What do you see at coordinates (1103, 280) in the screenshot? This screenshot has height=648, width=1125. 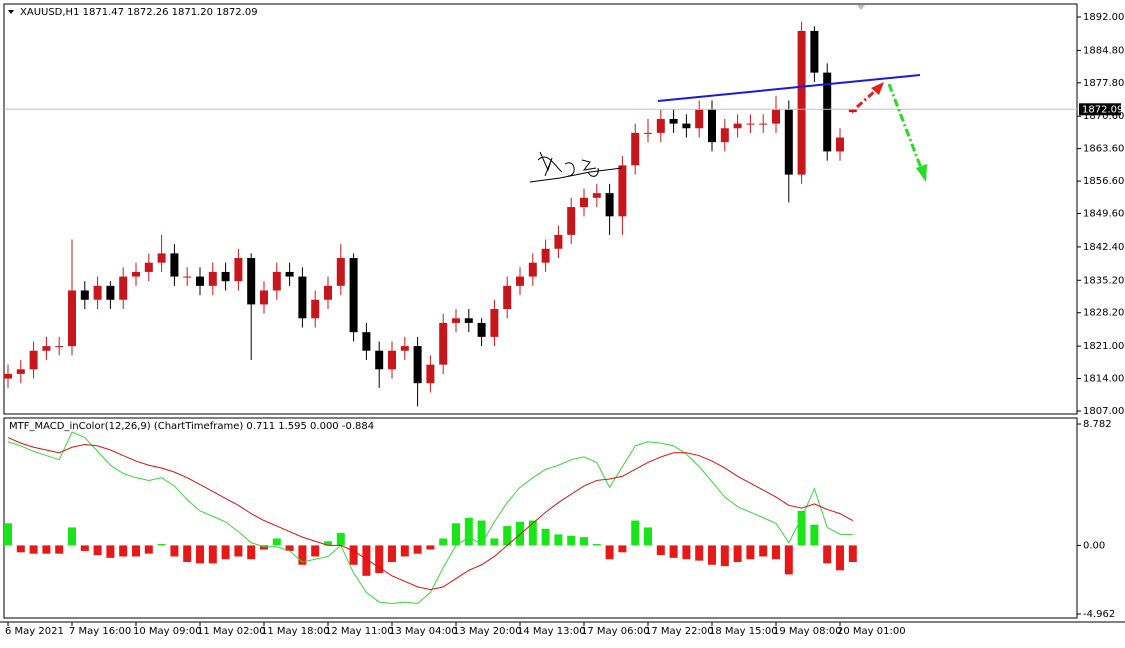 I see `y-tick-label: 1835.20` at bounding box center [1103, 280].